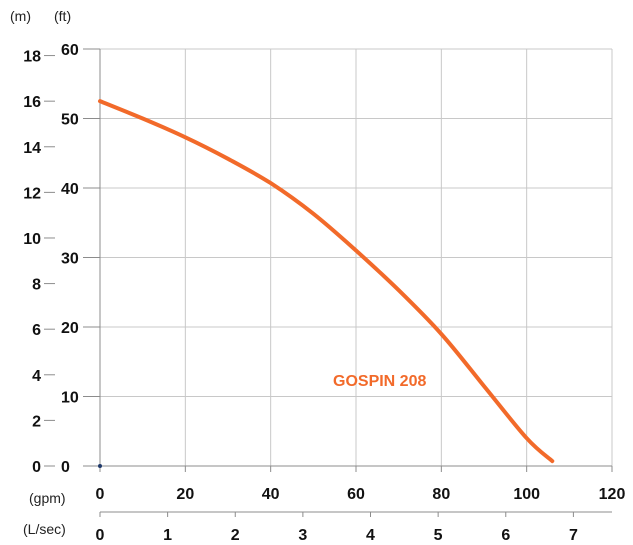  I want to click on x-tick-label-gpm: 60, so click(356, 494).